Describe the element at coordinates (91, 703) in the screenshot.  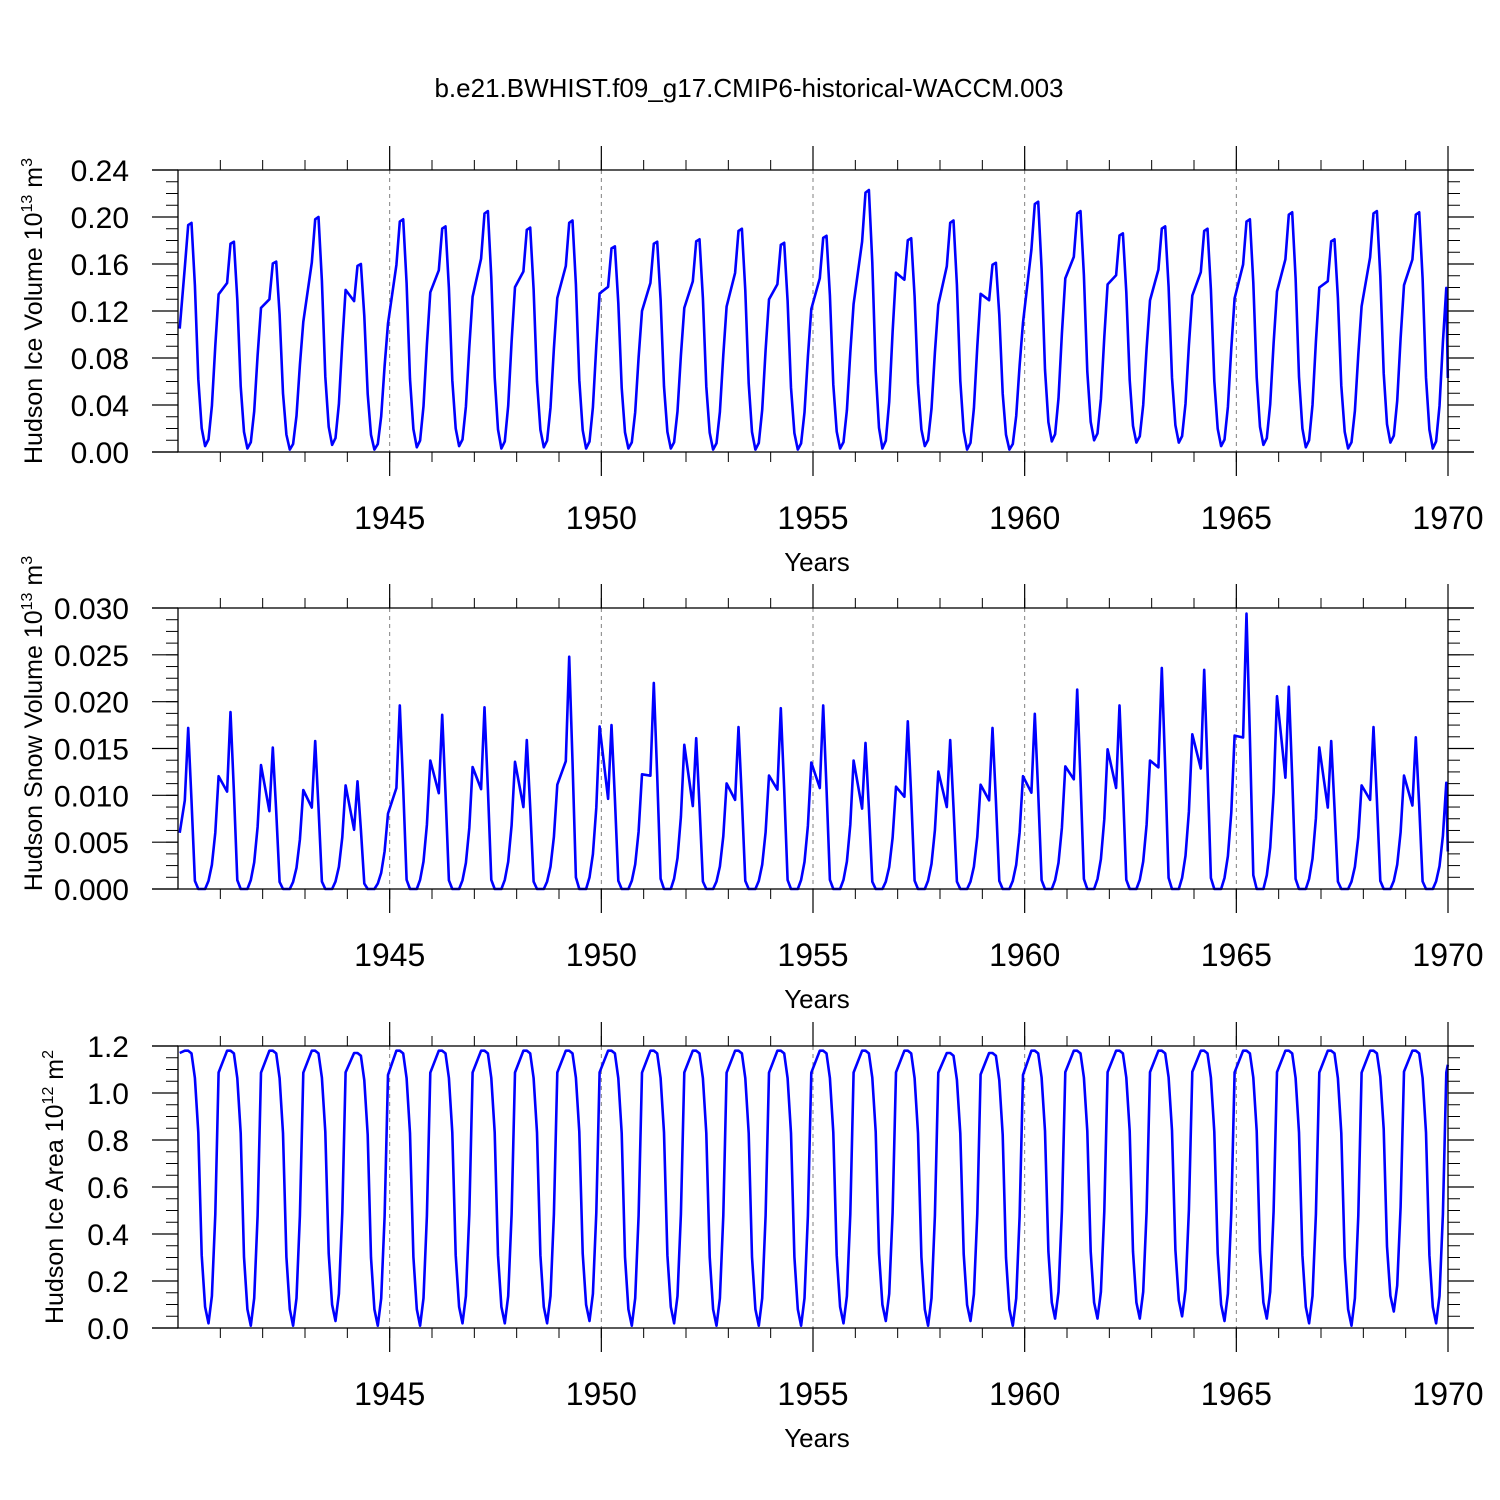
I see `y-tick-label: 0.020` at that location.